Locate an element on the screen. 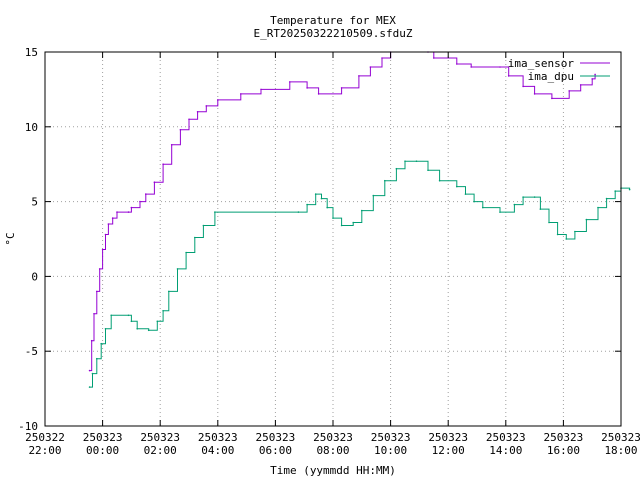  x-tick-label-time: 18:00 is located at coordinates (620, 450).